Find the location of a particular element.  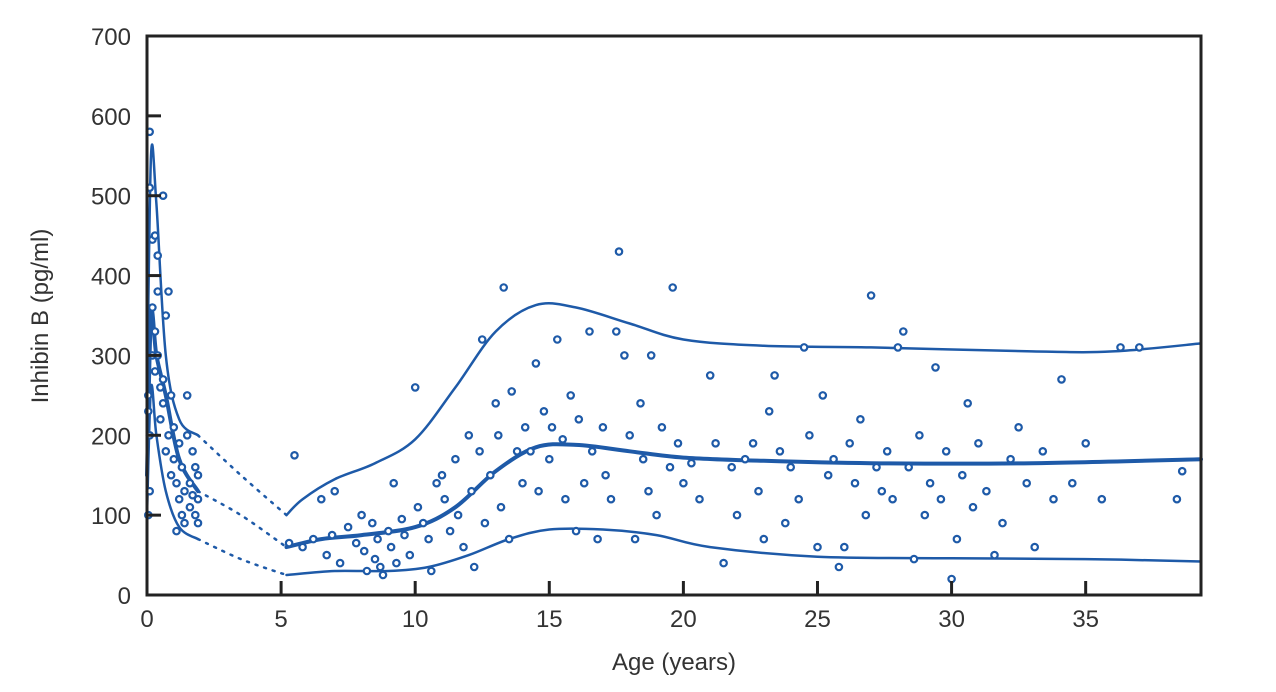

x-tick-label: 15 is located at coordinates (549, 619).